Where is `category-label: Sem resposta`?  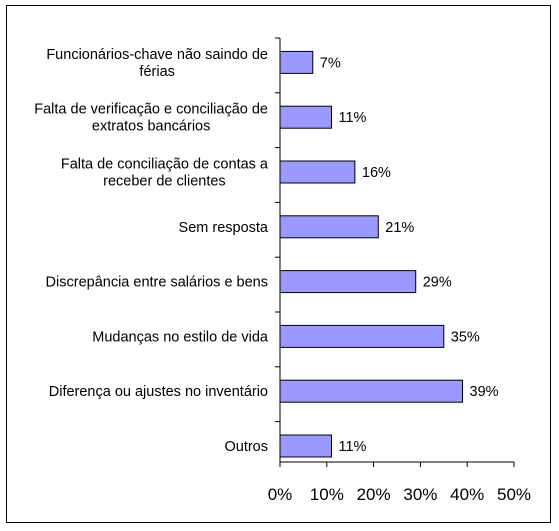
category-label: Sem resposta is located at coordinates (224, 228).